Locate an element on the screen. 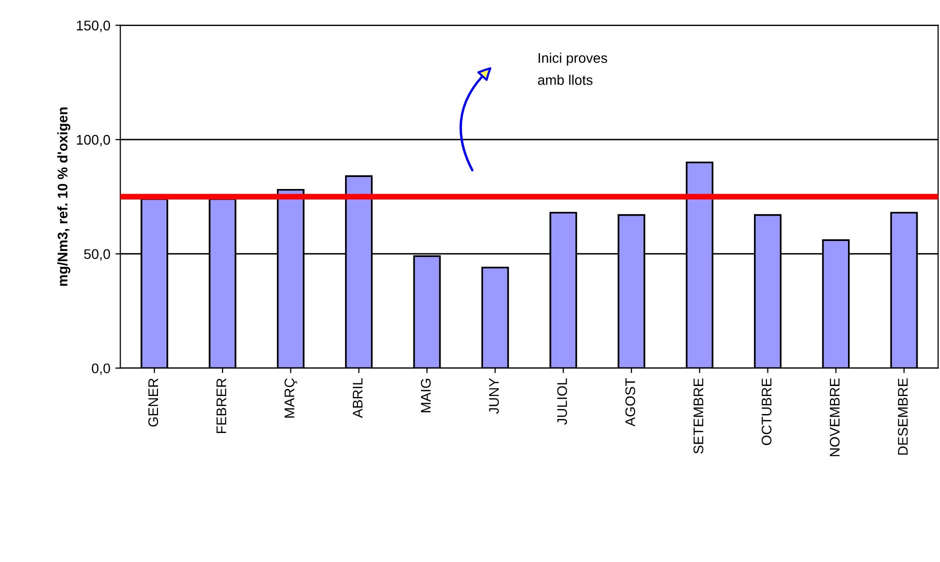  x-tick-label: AGOST is located at coordinates (630, 402).